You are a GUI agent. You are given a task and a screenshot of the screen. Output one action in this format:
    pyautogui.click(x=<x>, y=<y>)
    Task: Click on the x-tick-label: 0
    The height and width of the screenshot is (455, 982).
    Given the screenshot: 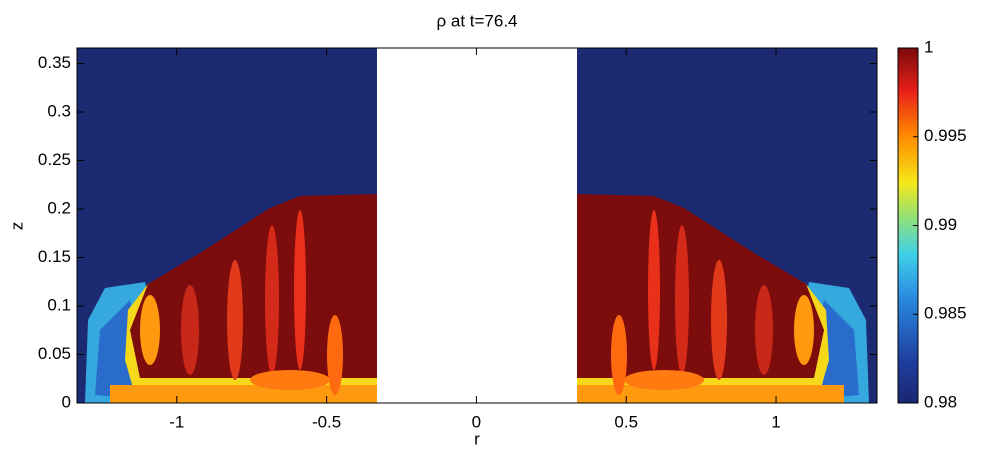 What is the action you would take?
    pyautogui.click(x=476, y=421)
    